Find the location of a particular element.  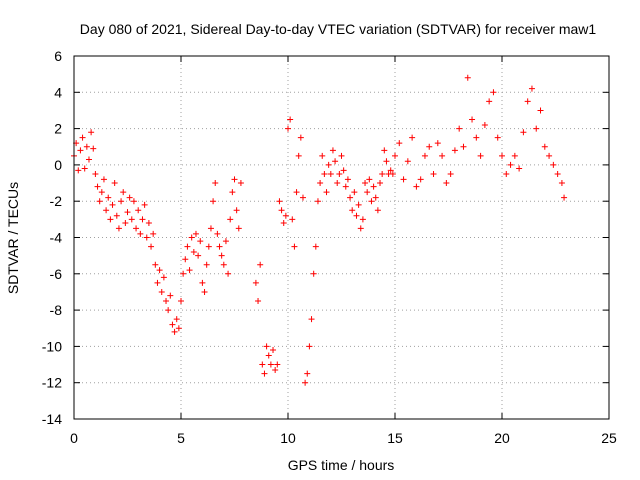

y-axis-title: SDTVAR / TECUs is located at coordinates (13, 238).